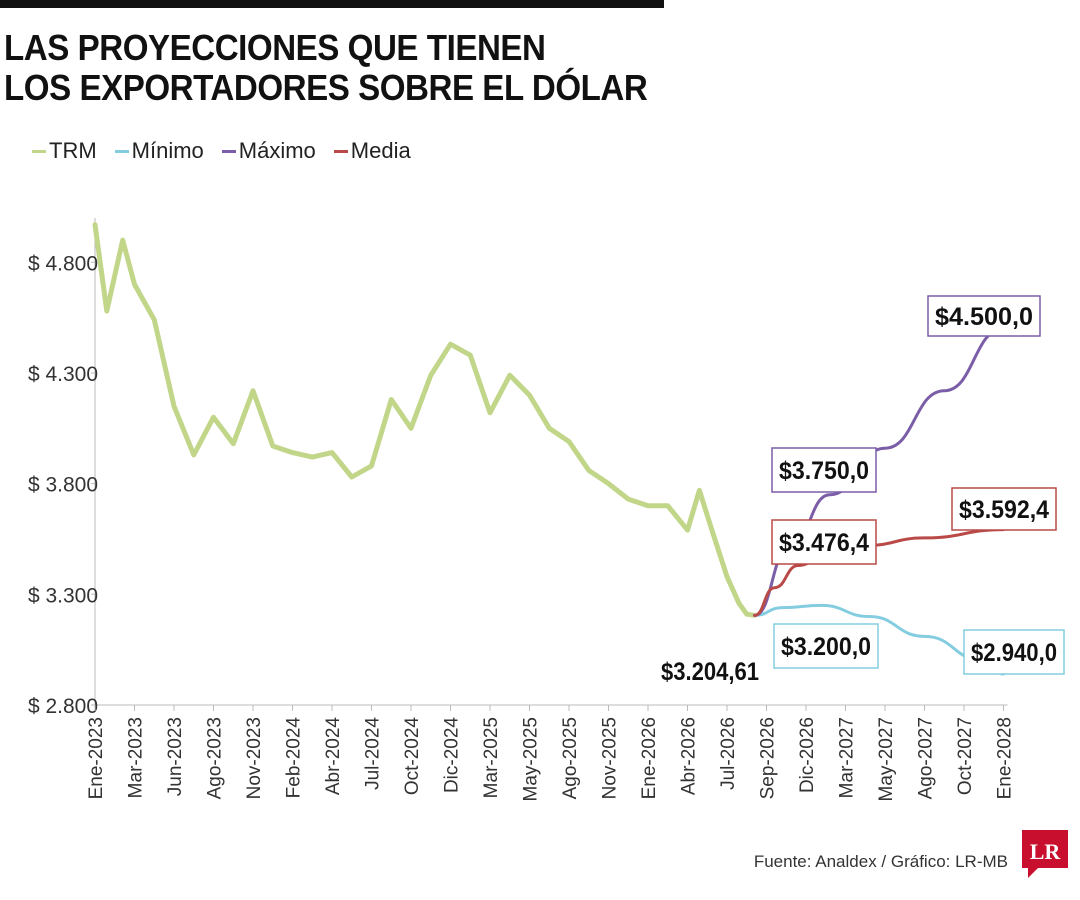  I want to click on start-value-label: $3.204,61, so click(710, 672).